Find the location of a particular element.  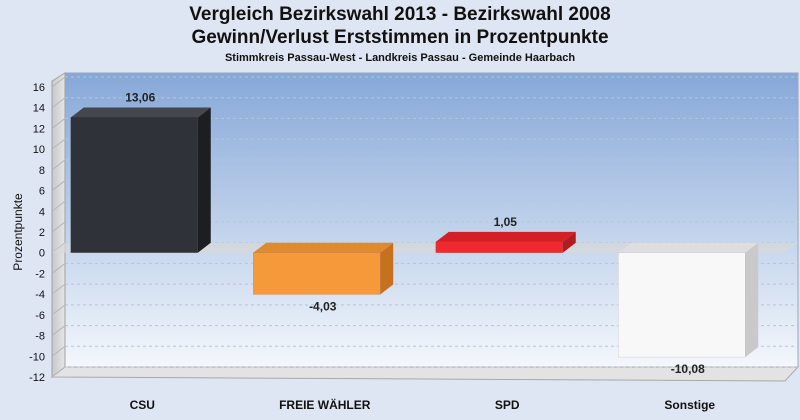

y-tick-label: 2 is located at coordinates (42, 233).